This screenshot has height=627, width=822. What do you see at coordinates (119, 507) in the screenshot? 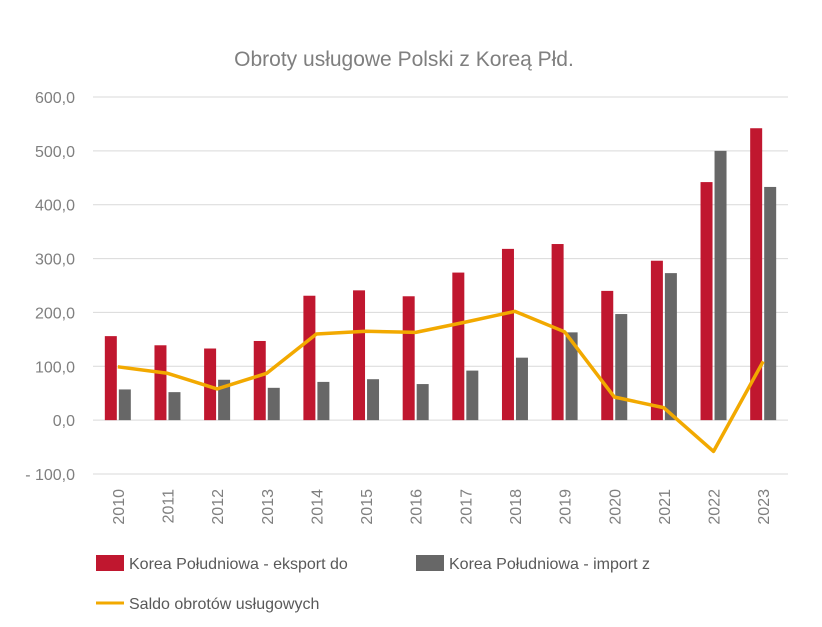
I see `x-tick-label: 2010` at bounding box center [119, 507].